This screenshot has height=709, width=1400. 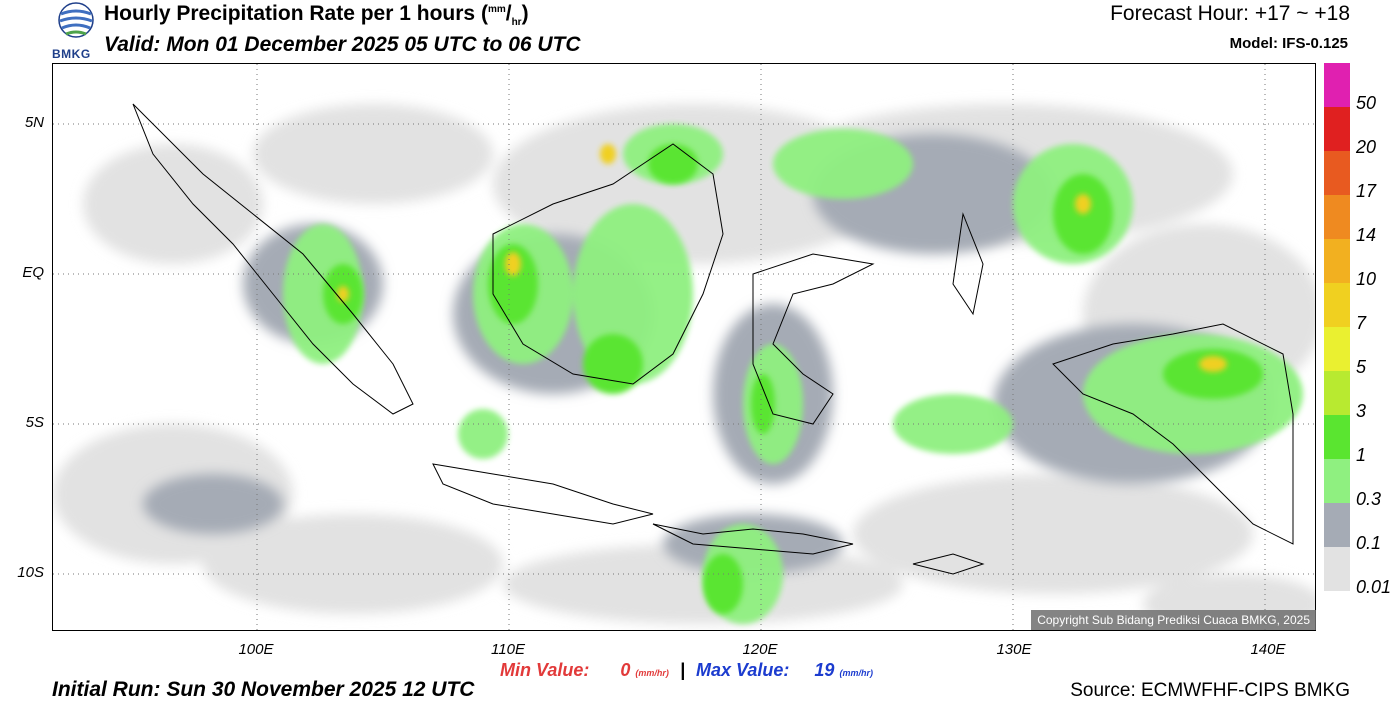 I want to click on timor-coast, so click(x=948, y=564).